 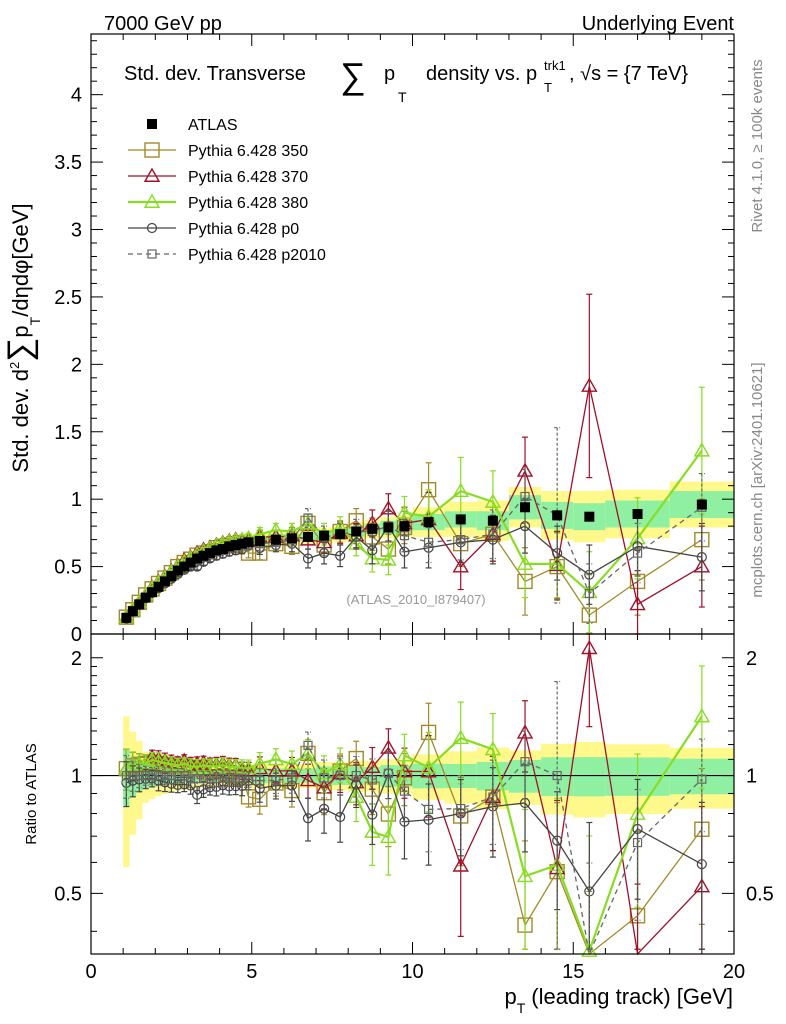 I want to click on legend-label: Pythia 6.428 380, so click(x=248, y=203).